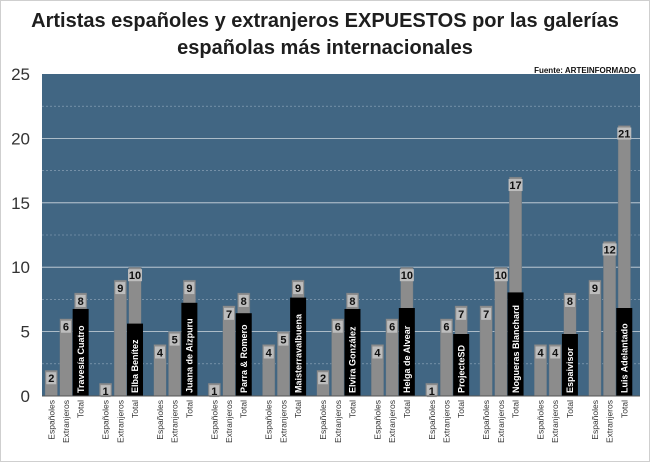 The height and width of the screenshot is (462, 650). Describe the element at coordinates (20, 203) in the screenshot. I see `y-tick-label: 15` at that location.